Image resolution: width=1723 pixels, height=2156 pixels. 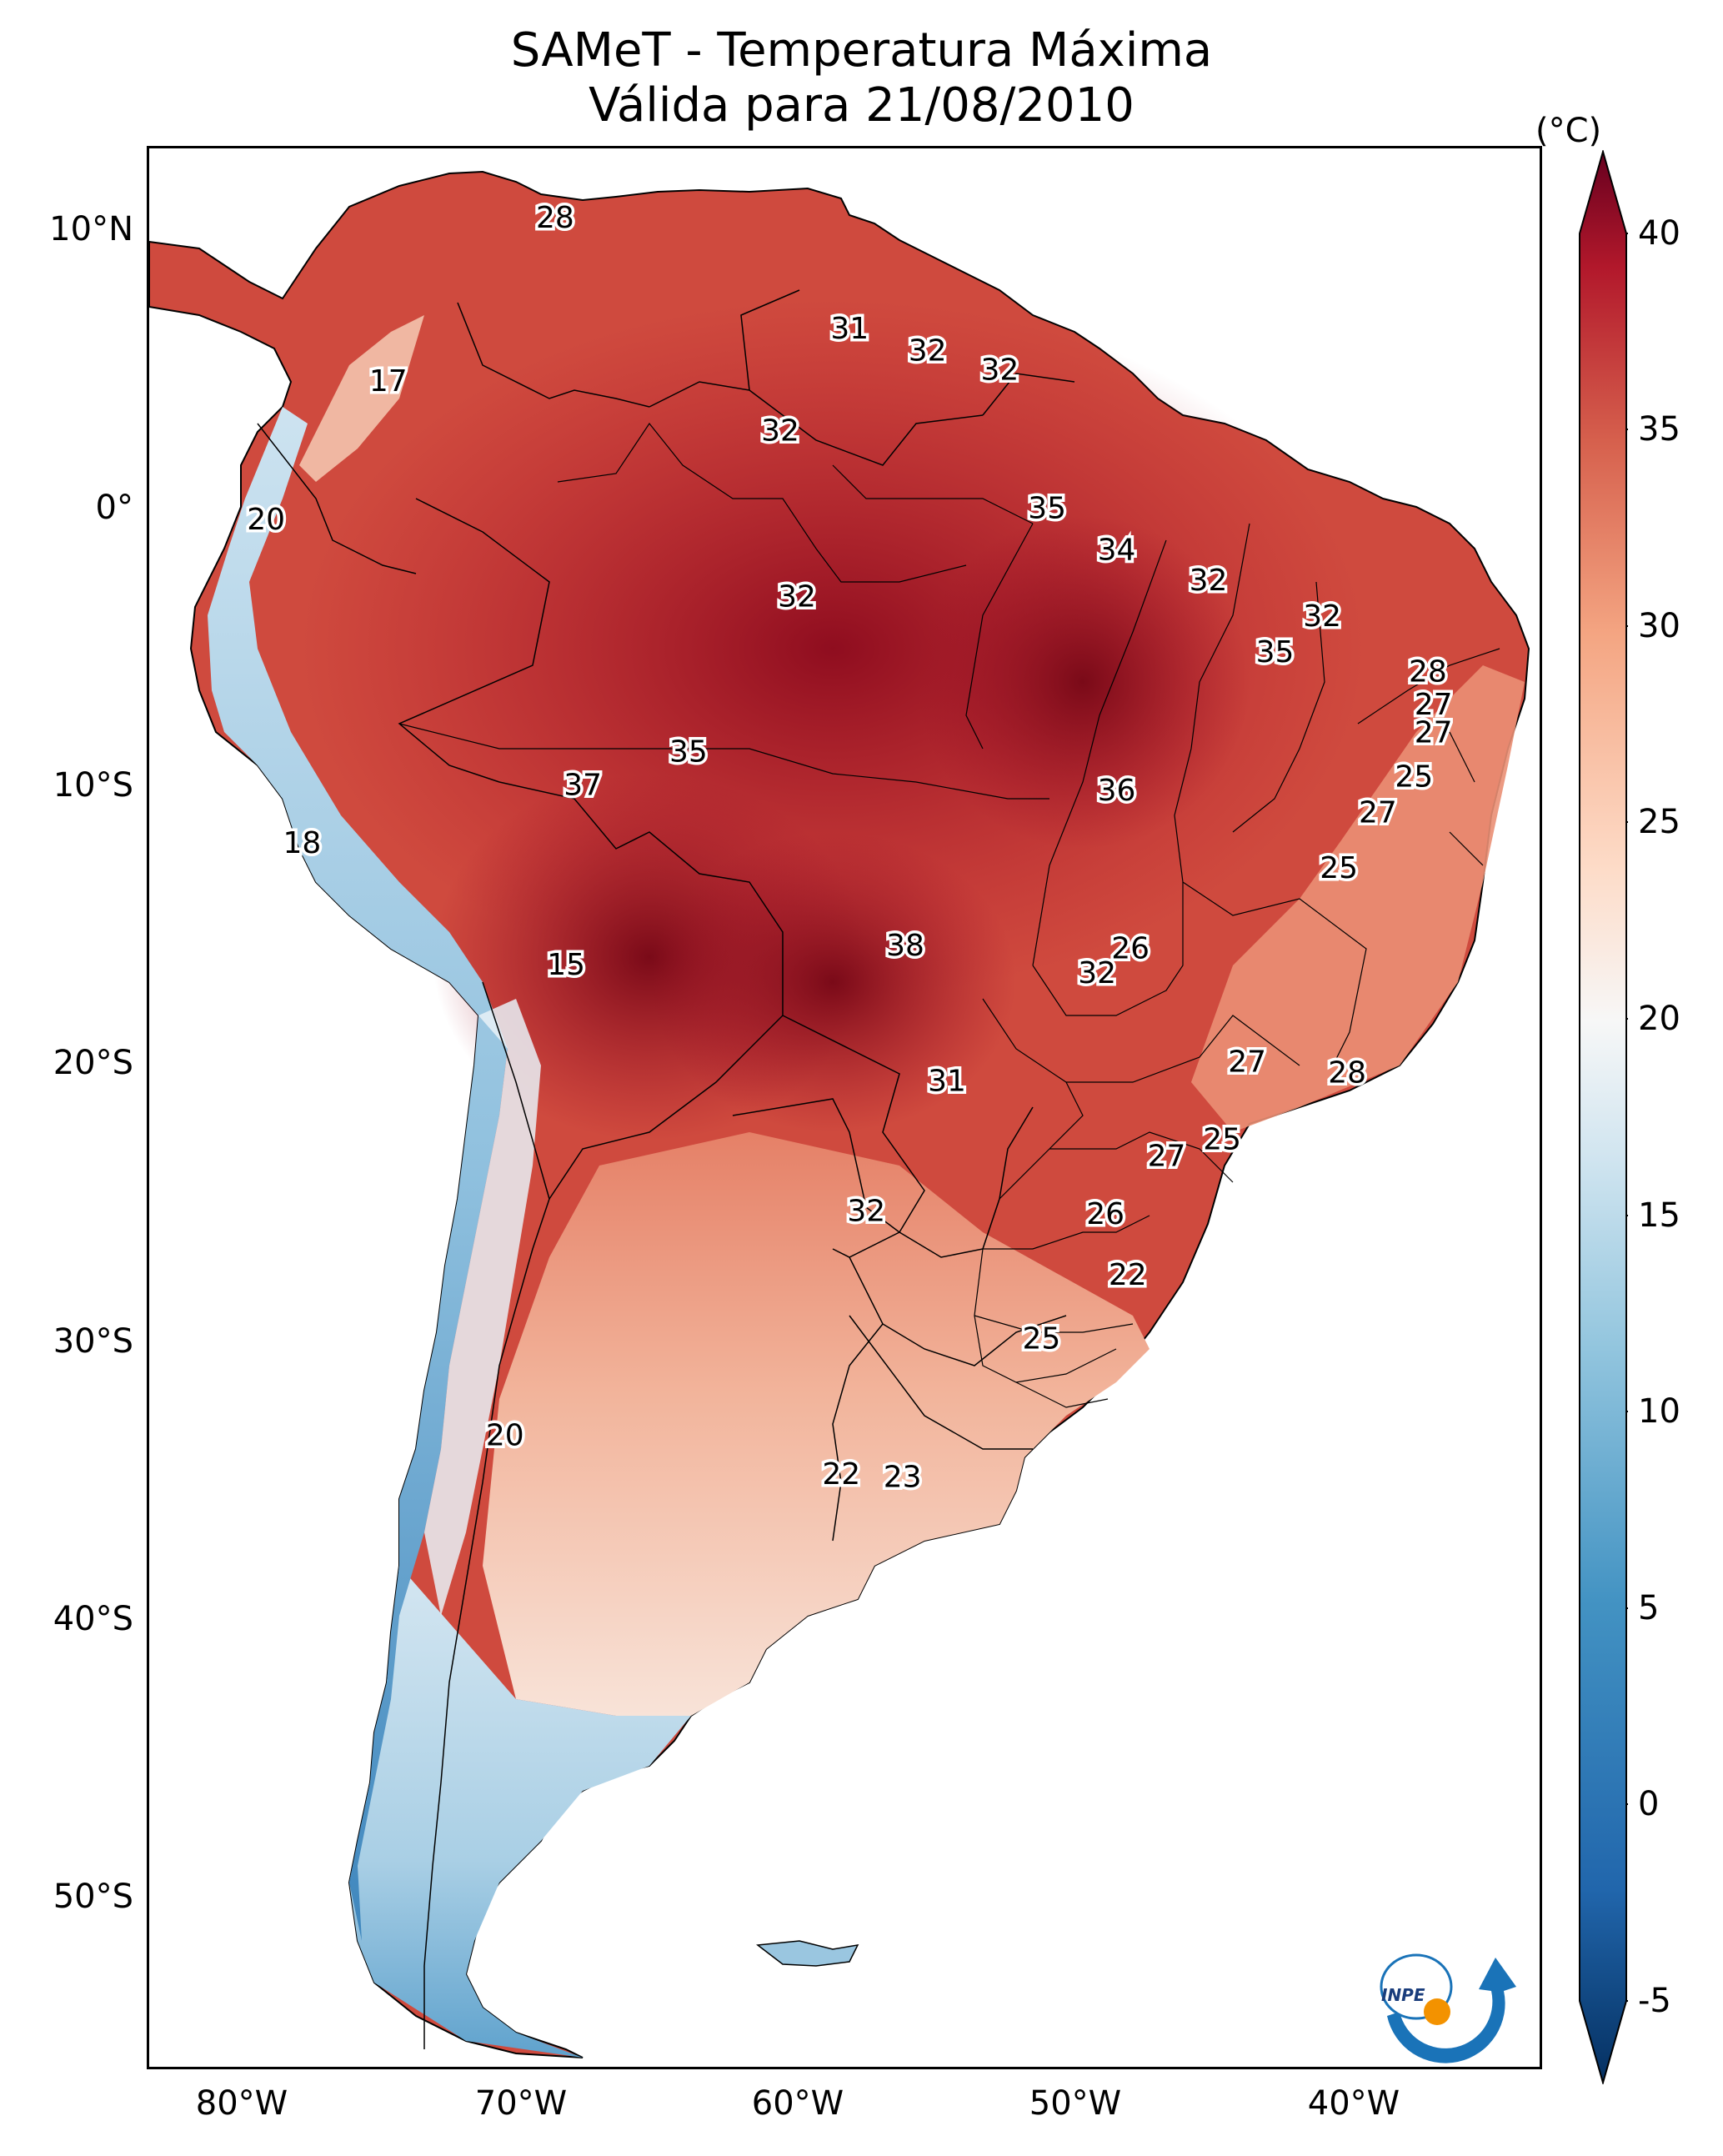 What do you see at coordinates (1649, 1804) in the screenshot?
I see `colorbar-tick-0: 0` at bounding box center [1649, 1804].